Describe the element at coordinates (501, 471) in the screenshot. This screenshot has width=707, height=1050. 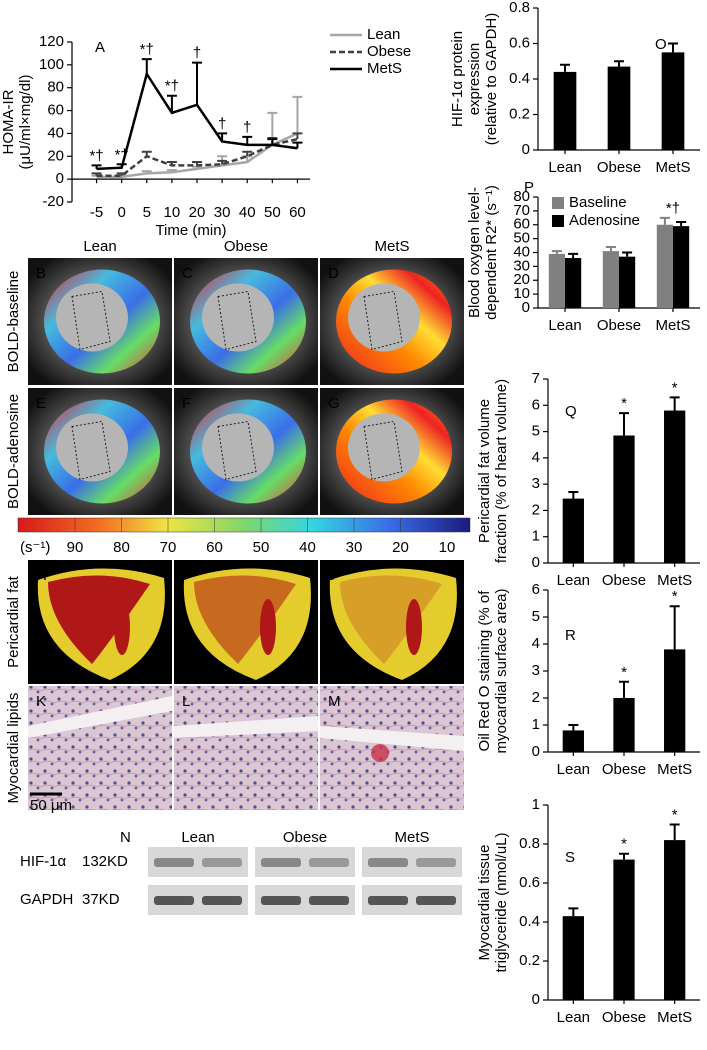
I see `y-axis-label: fraction (% of heart volume)` at that location.